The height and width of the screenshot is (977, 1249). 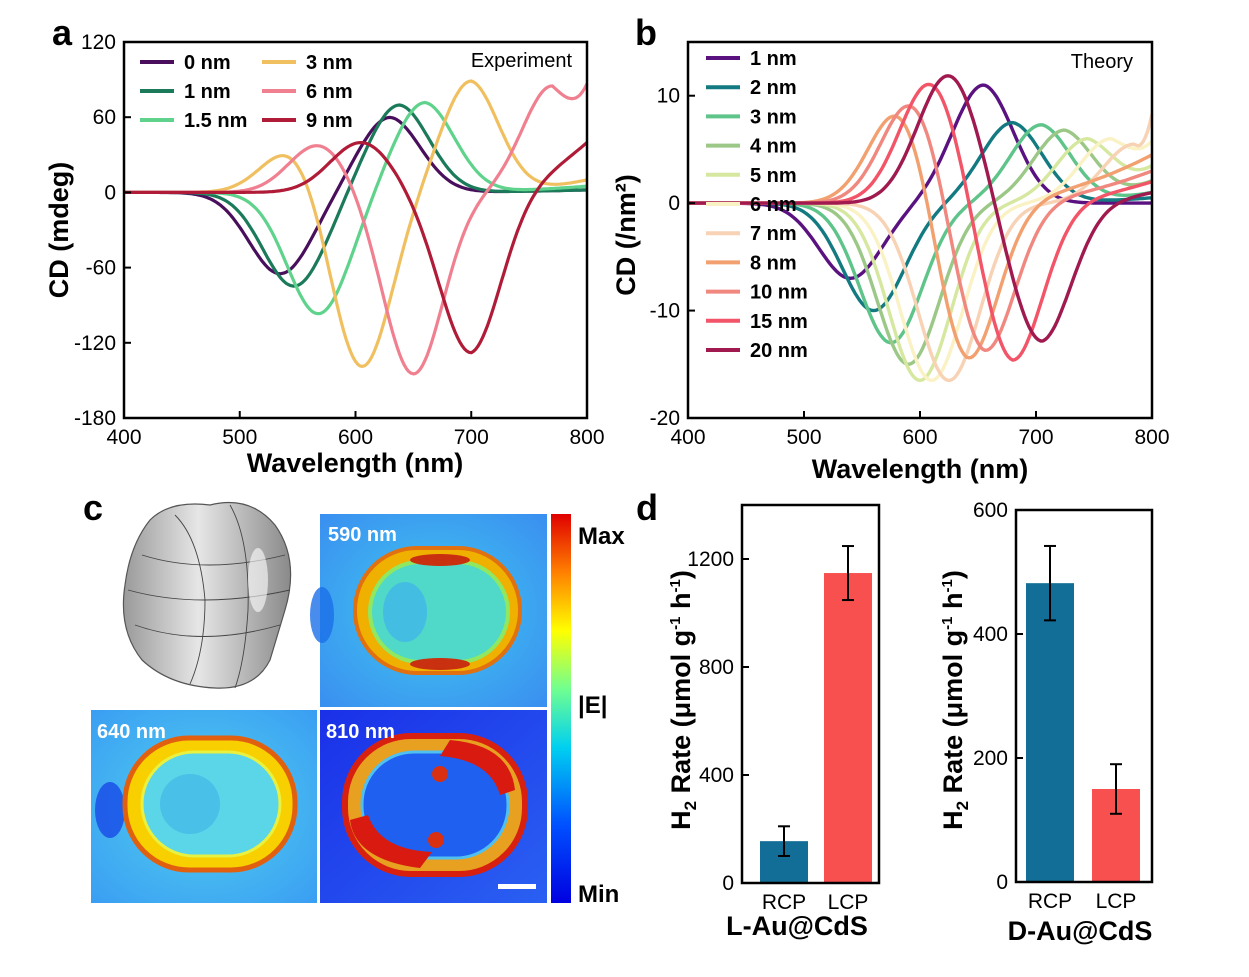 I want to click on y-tick-label: -60, so click(x=101, y=268).